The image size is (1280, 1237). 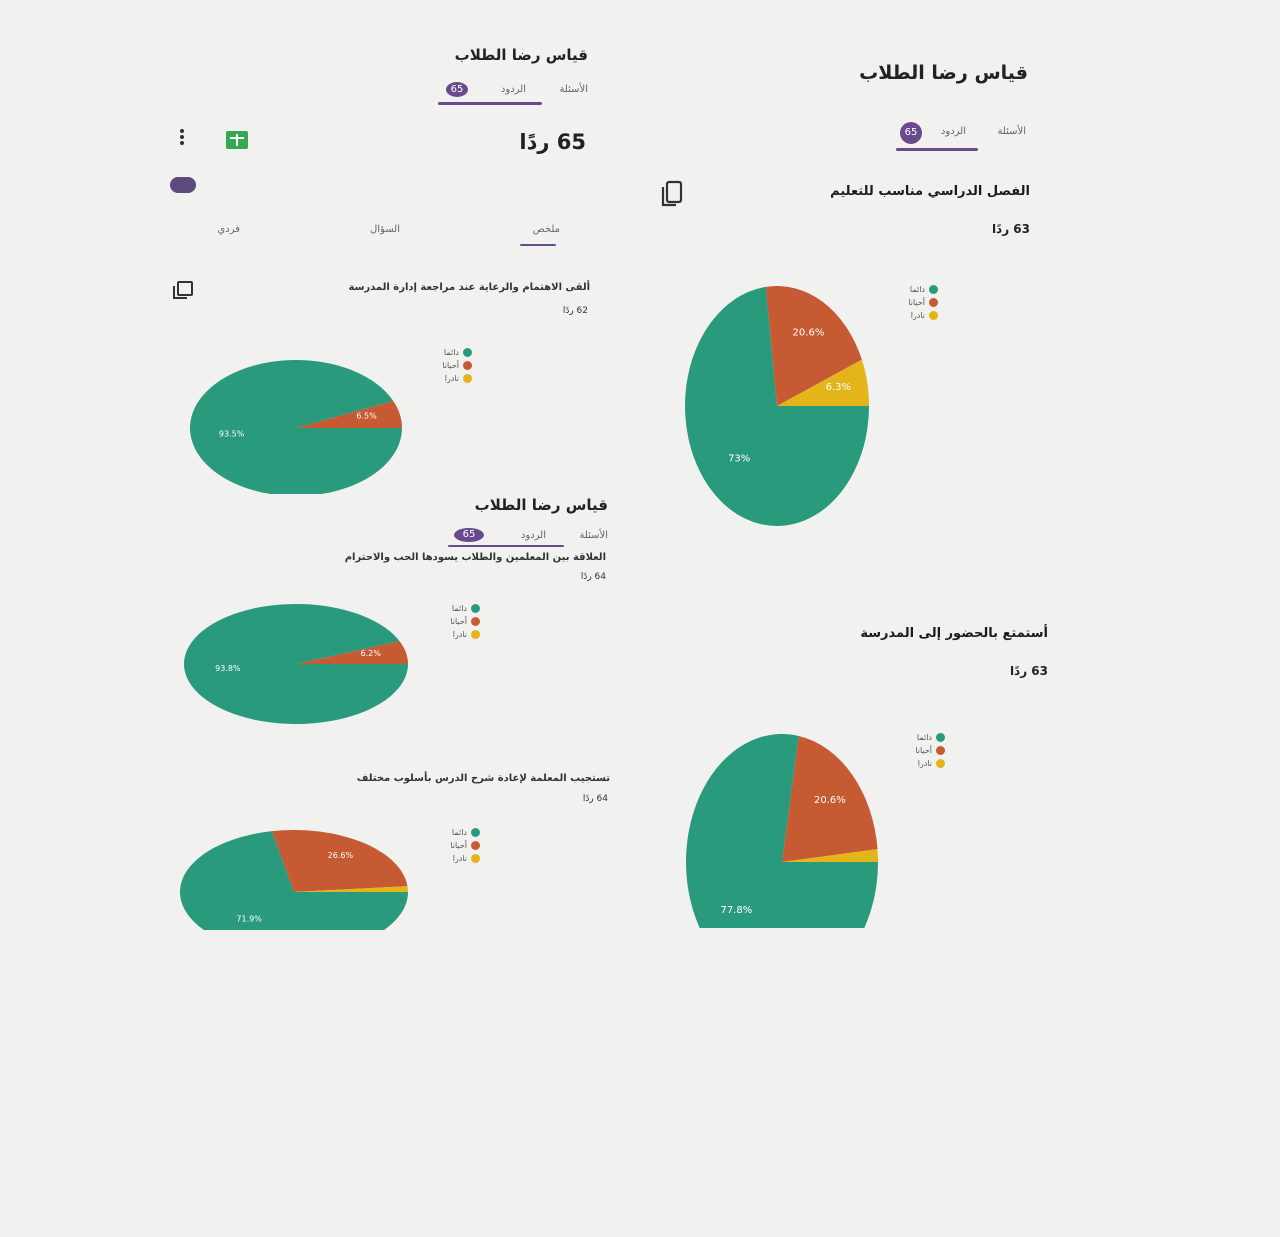 I want to click on page-title-middle: قياس رضا الطلاب, so click(x=541, y=505).